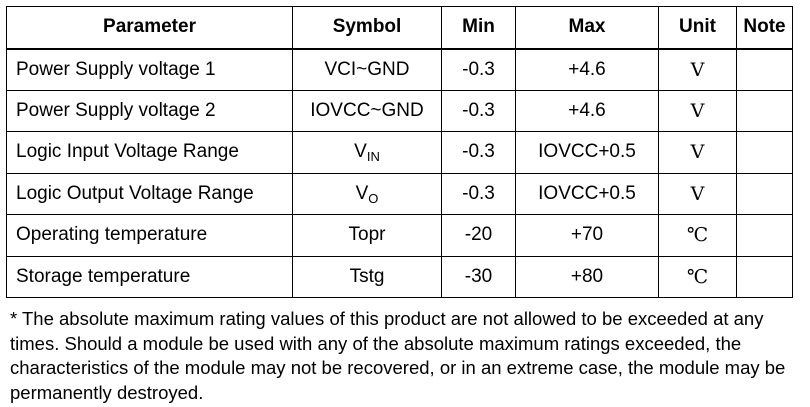 This screenshot has height=407, width=810. I want to click on symbol-text: Tstg, so click(367, 276).